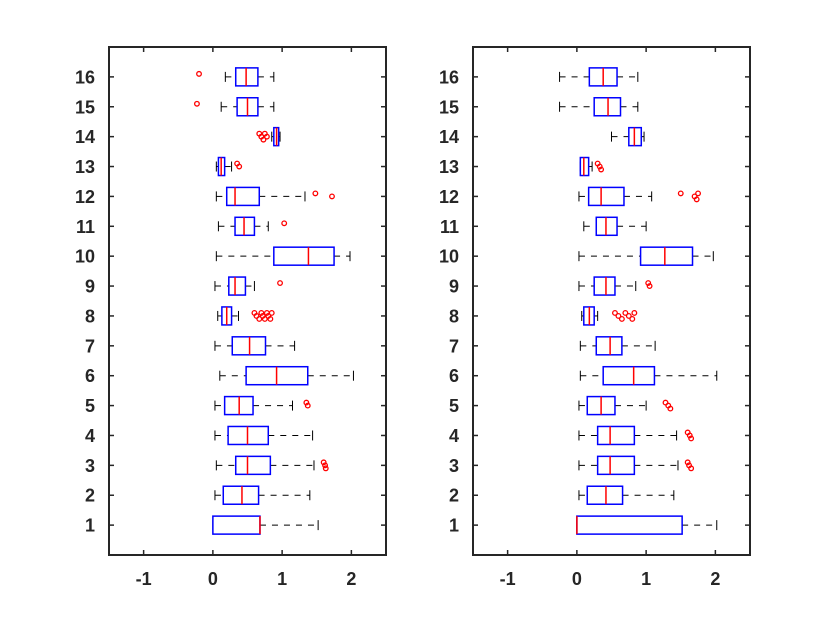 This screenshot has width=830, height=623. What do you see at coordinates (449, 227) in the screenshot?
I see `y-tick-label: 11` at bounding box center [449, 227].